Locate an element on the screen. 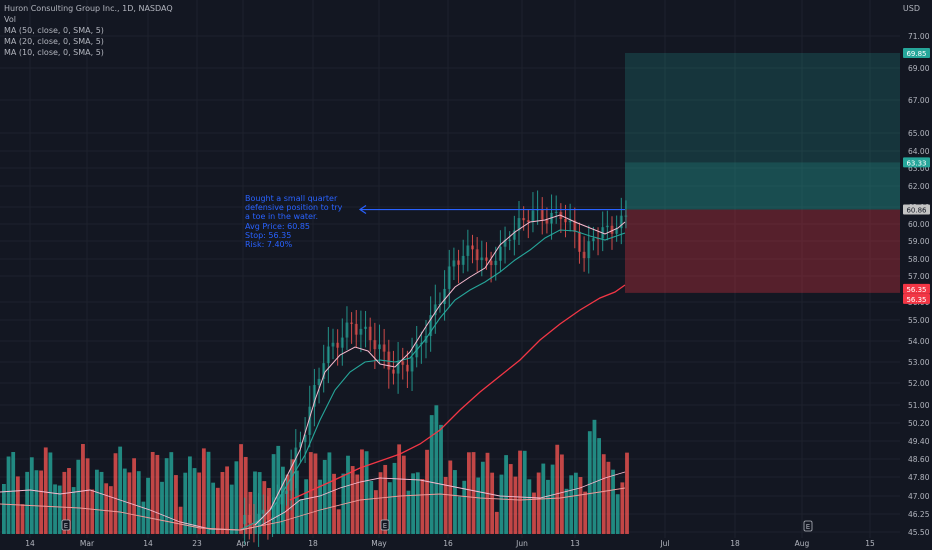  price-tick-label: 57.00 is located at coordinates (919, 276).